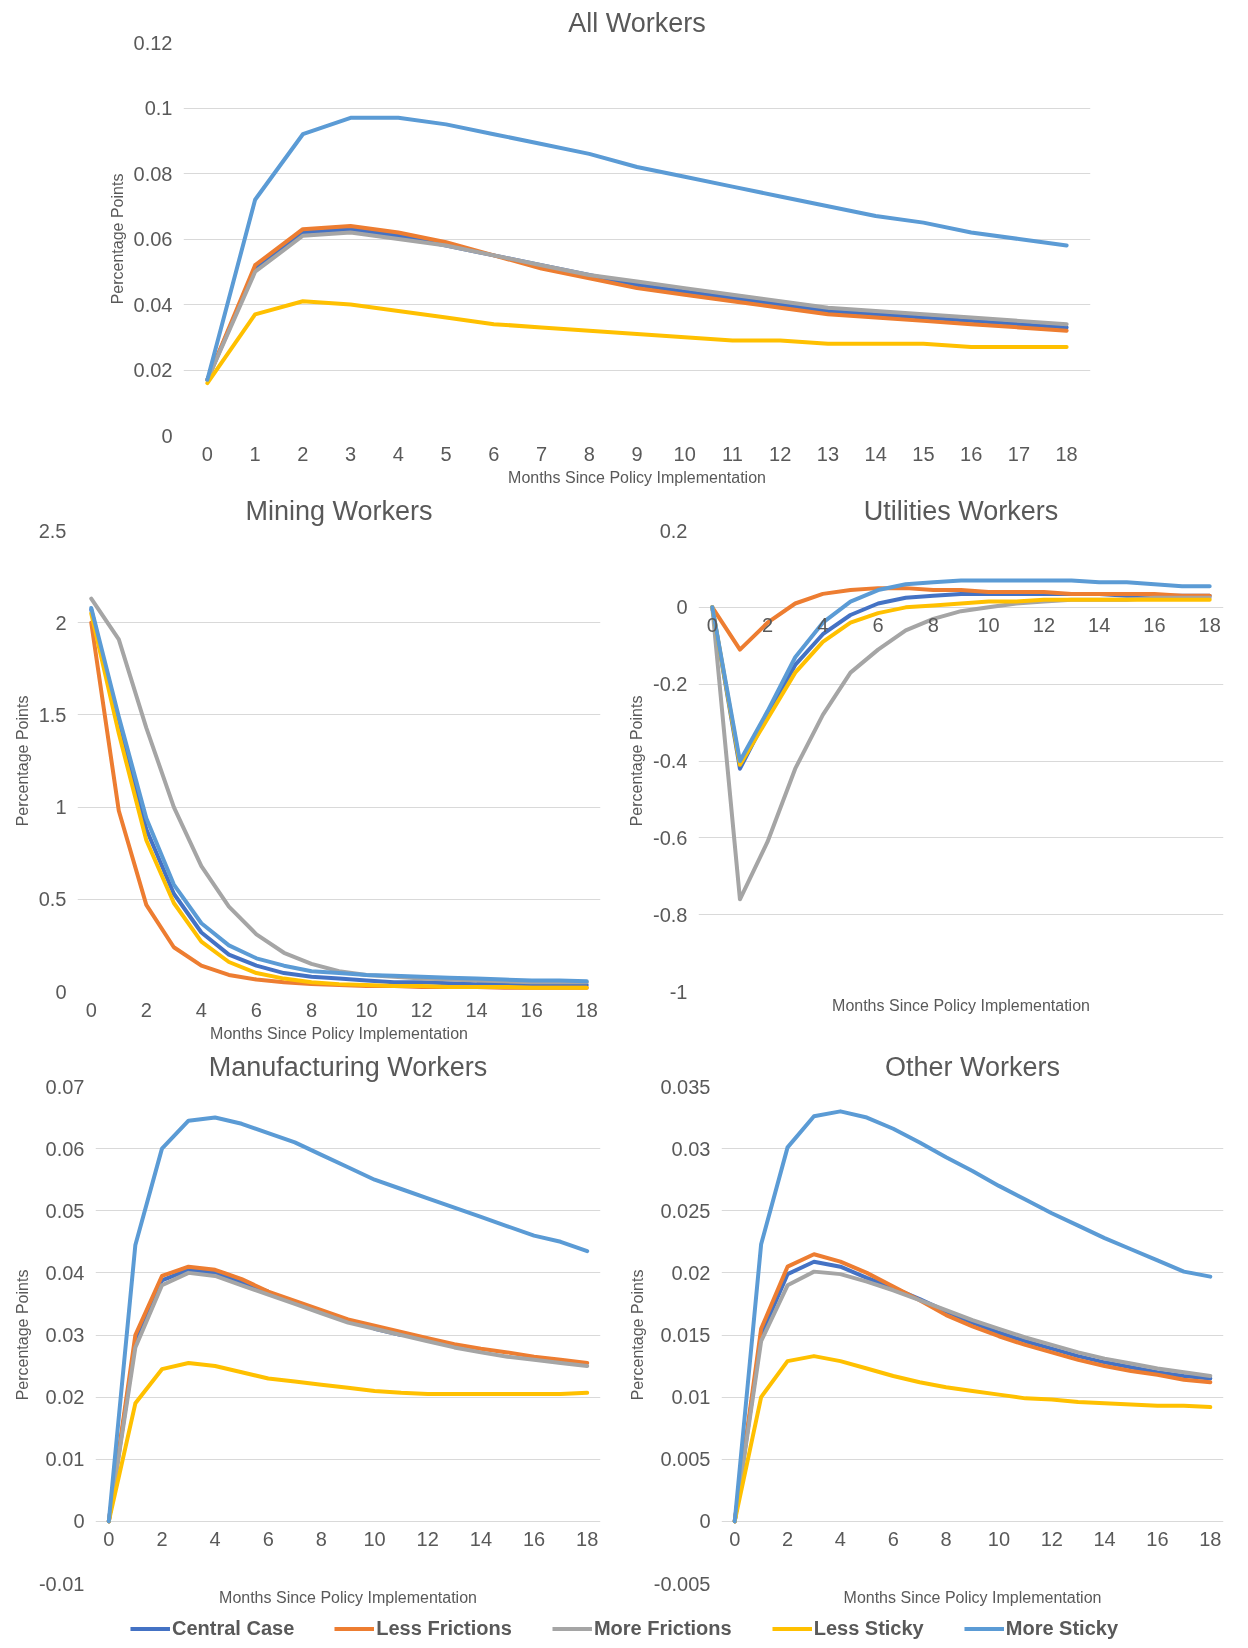  What do you see at coordinates (685, 1335) in the screenshot?
I see `y-tick-label: 0.015` at bounding box center [685, 1335].